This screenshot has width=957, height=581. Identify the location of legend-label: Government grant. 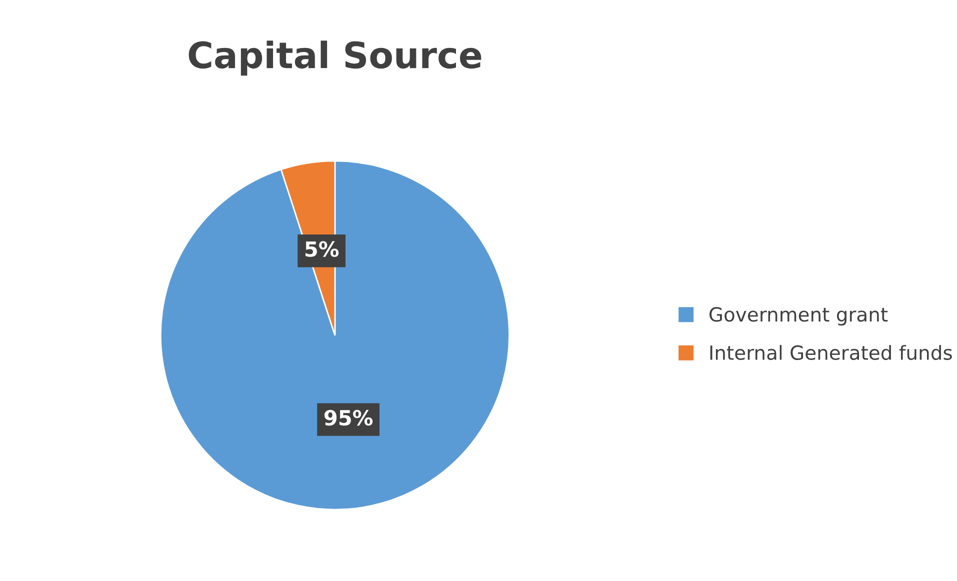
(799, 316).